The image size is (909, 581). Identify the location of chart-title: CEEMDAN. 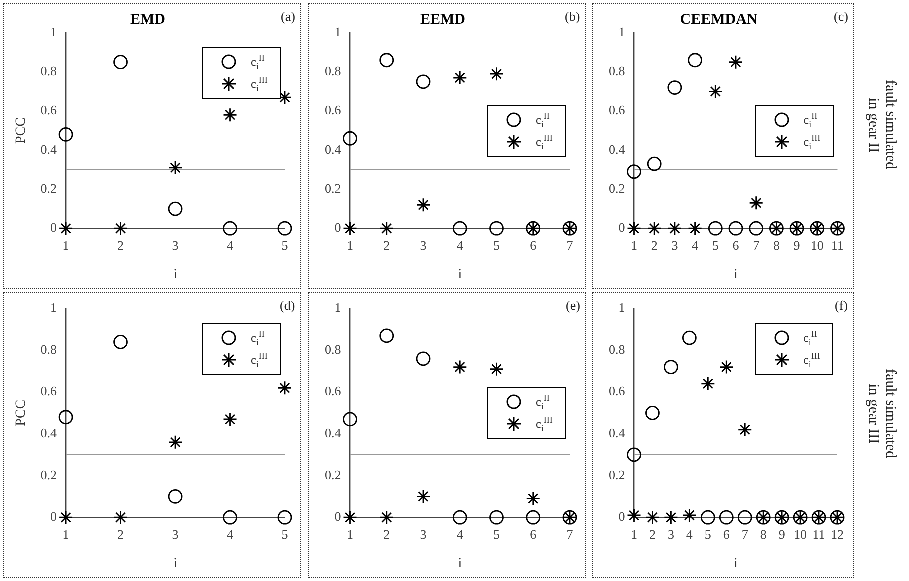
(719, 20).